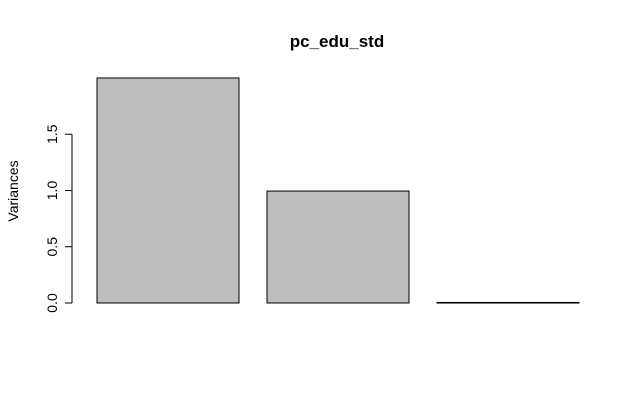  I want to click on y-axis: 0.0 0.5 1.0 1.5, so click(58, 218).